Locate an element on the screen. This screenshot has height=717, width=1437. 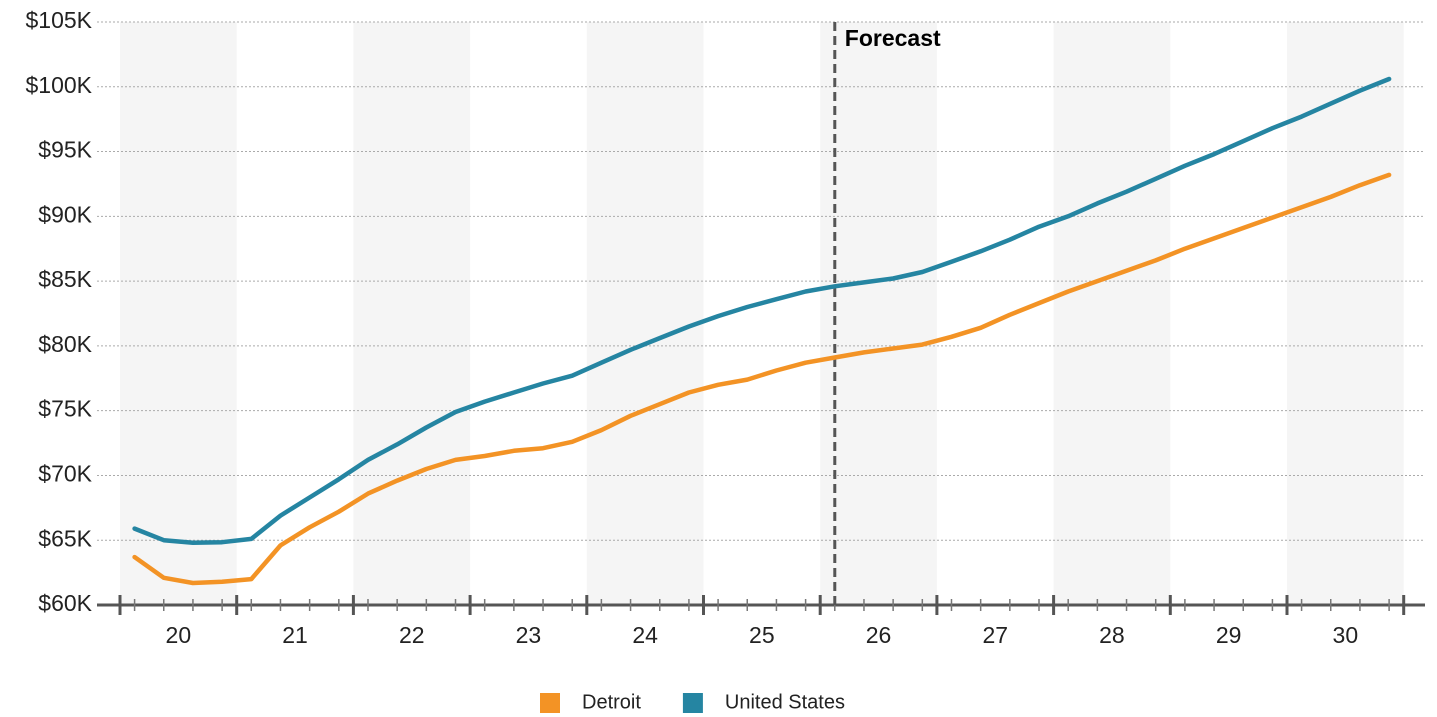
x-tick-label: 20 is located at coordinates (179, 635).